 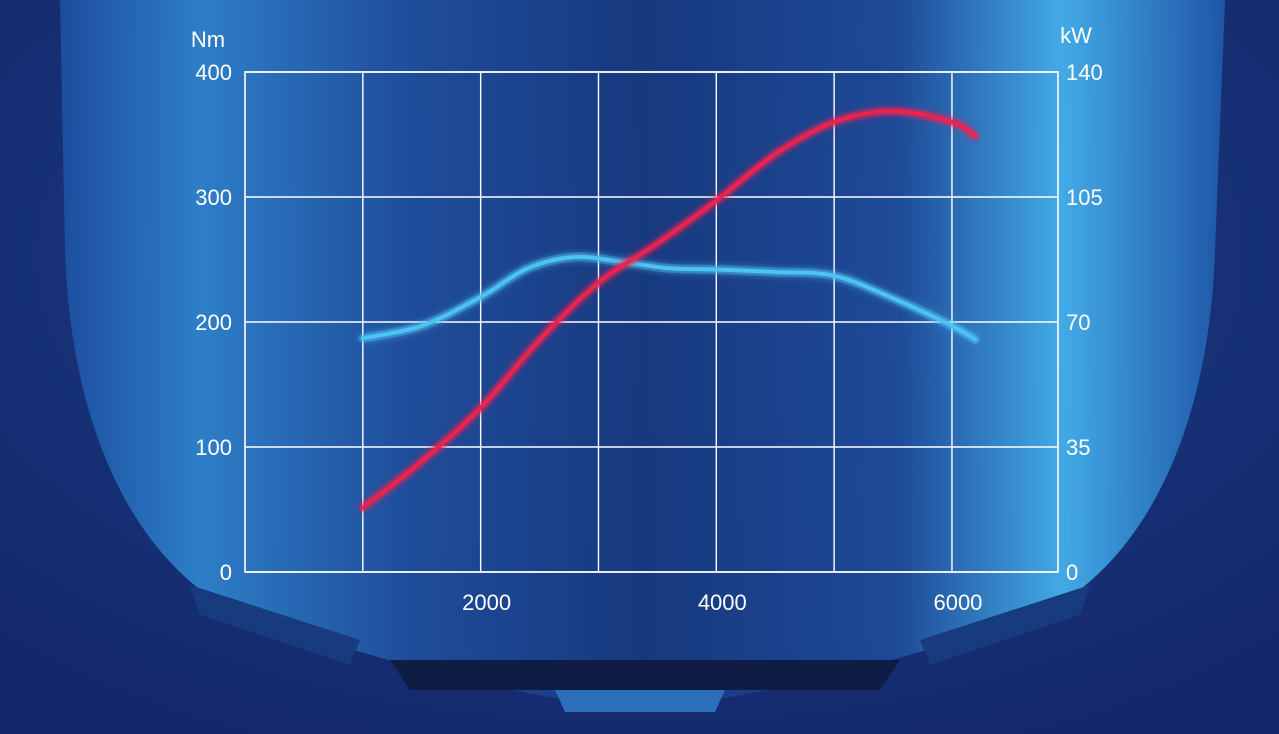 What do you see at coordinates (957, 602) in the screenshot?
I see `x-tick-label: 6000` at bounding box center [957, 602].